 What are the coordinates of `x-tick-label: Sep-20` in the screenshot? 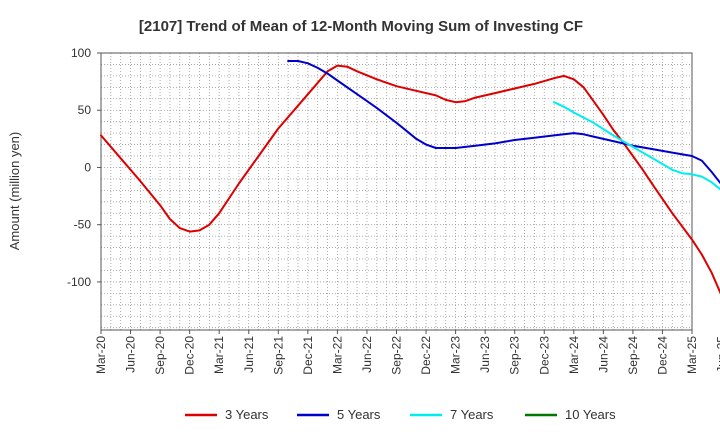 It's located at (160, 355).